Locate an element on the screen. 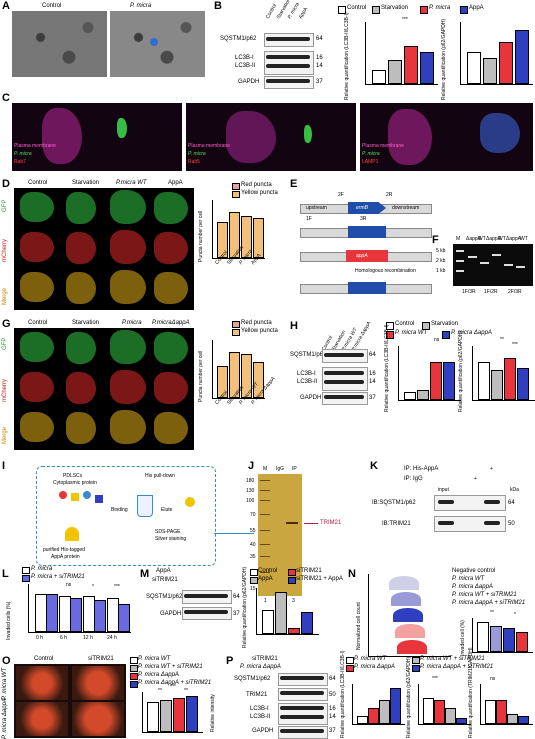  p-chart2-sig: *** is located at coordinates (435, 679).